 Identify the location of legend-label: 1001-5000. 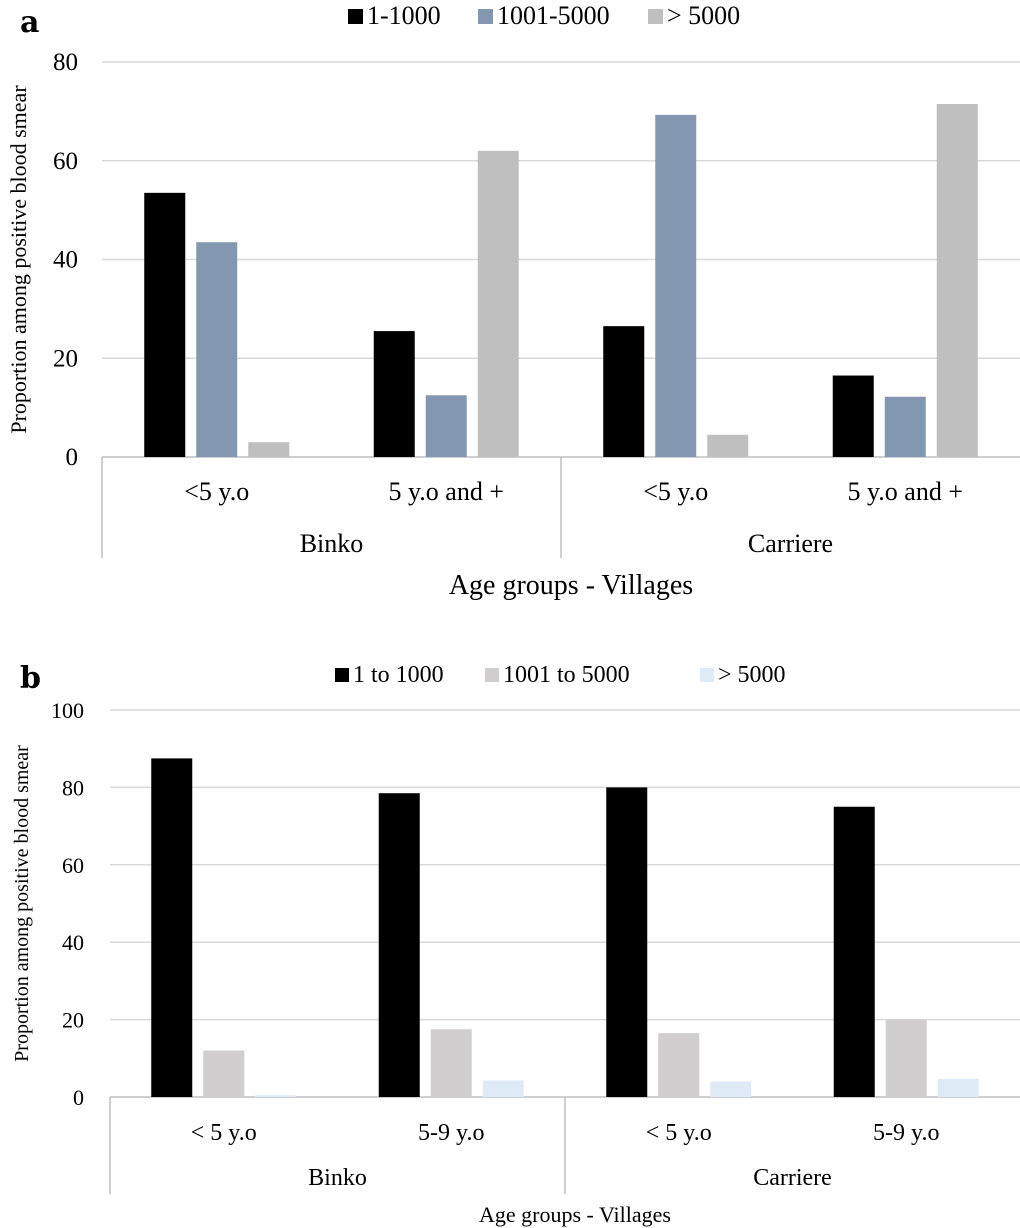
(553, 15).